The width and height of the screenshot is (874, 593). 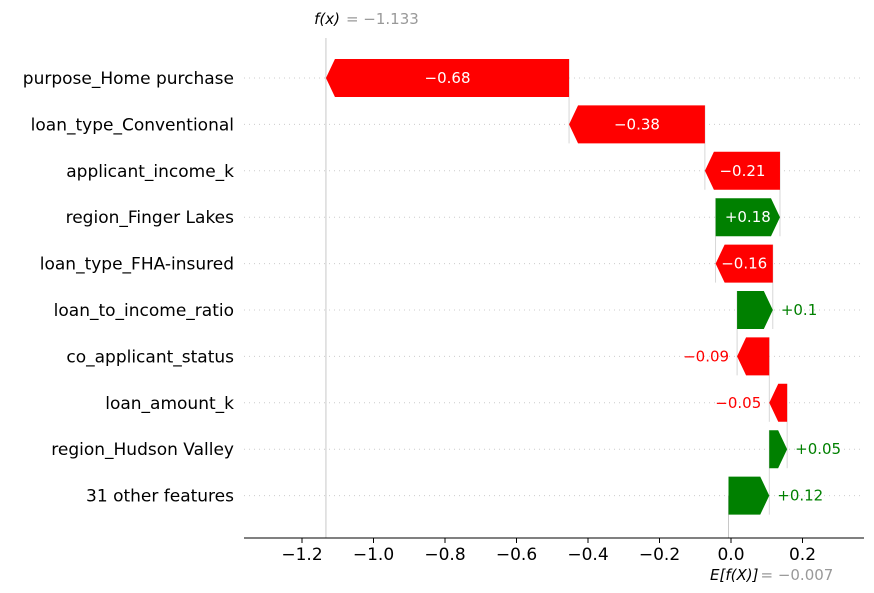 I want to click on x-tick-label: −0.6, so click(x=516, y=555).